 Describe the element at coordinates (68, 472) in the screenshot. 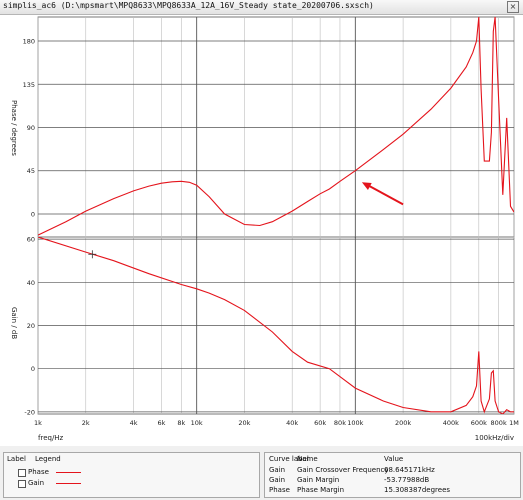

I see `legend-swatch-phase` at that location.